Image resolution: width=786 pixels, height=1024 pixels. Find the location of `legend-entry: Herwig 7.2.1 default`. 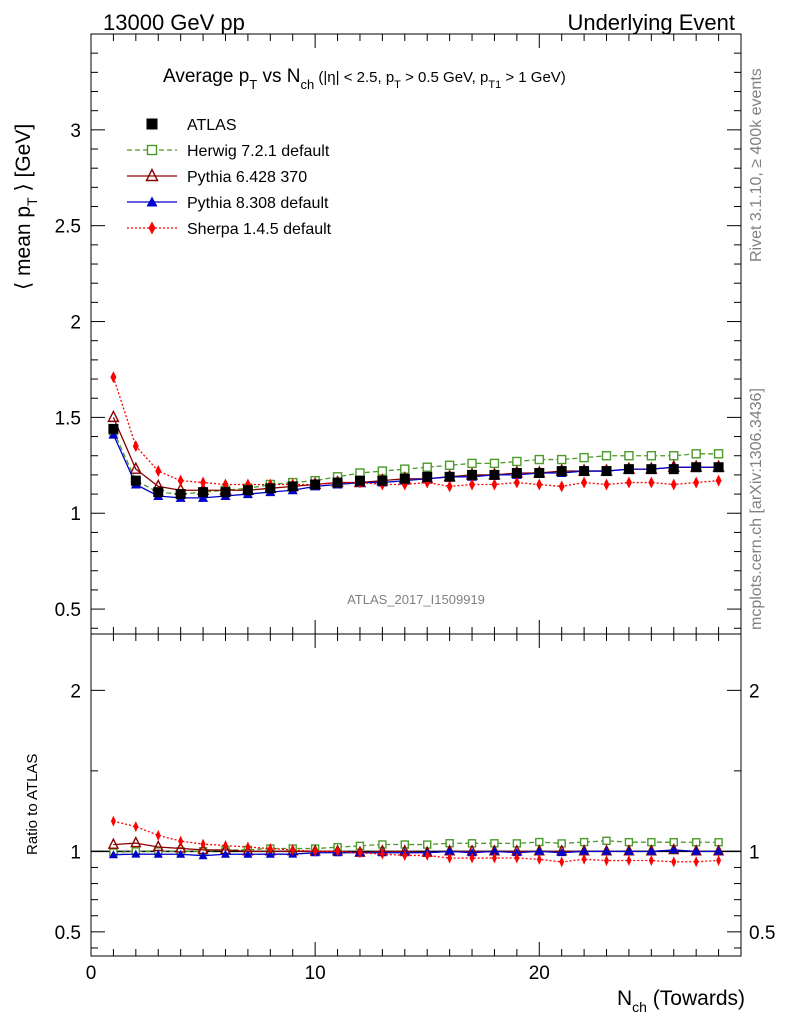

legend-entry: Herwig 7.2.1 default is located at coordinates (228, 151).